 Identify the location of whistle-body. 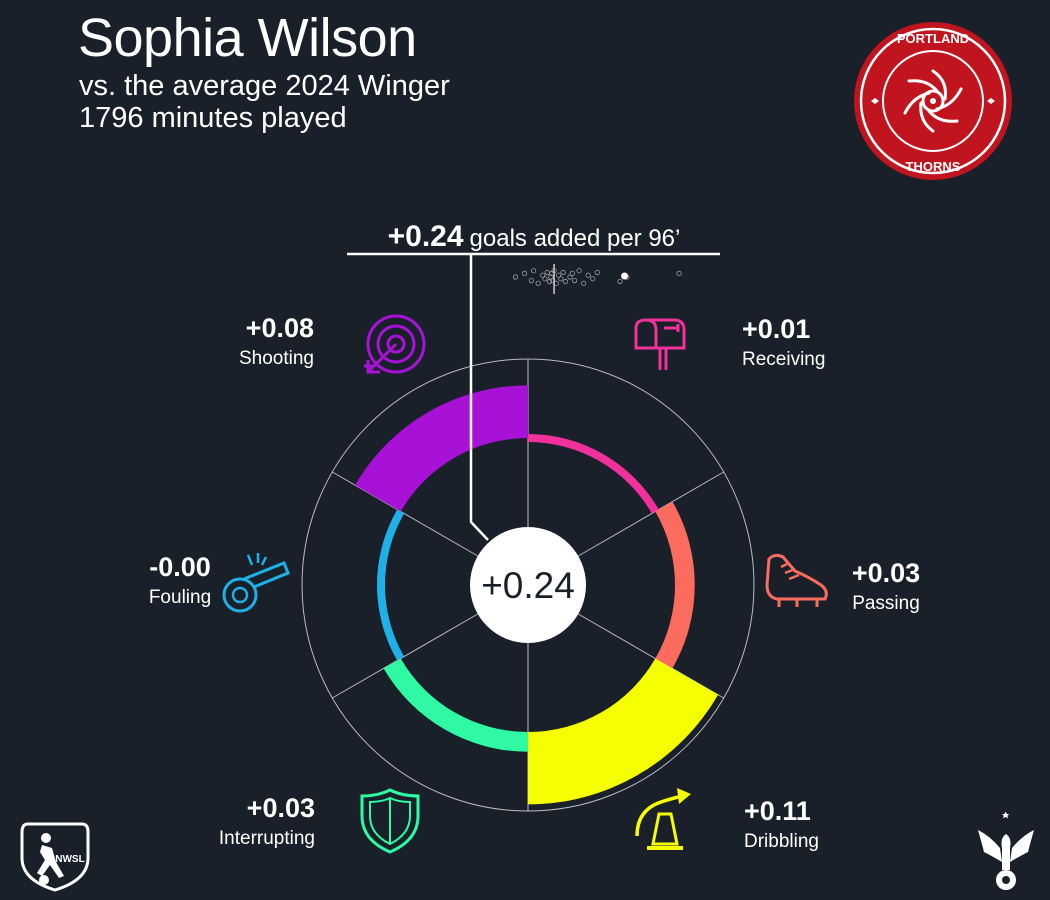
(240, 595).